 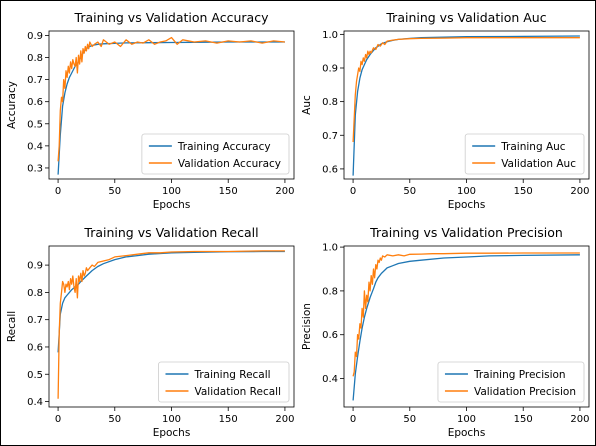 What do you see at coordinates (307, 326) in the screenshot?
I see `y-axis-label: Precision` at bounding box center [307, 326].